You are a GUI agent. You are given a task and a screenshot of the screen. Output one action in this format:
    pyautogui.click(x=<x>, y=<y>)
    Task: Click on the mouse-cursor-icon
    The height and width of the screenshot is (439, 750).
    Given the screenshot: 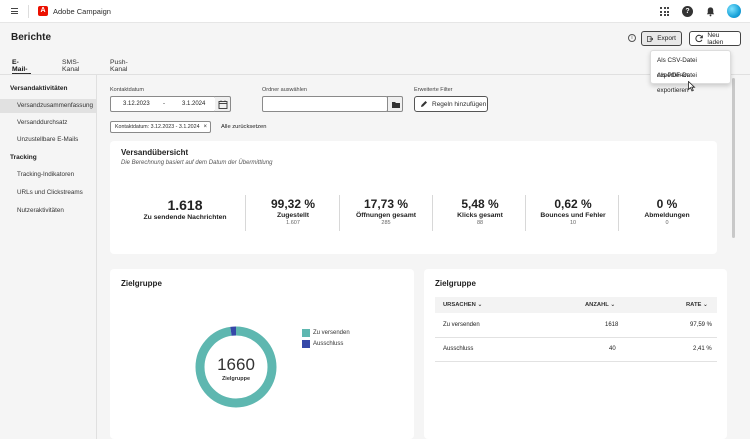 What is the action you would take?
    pyautogui.click(x=692, y=86)
    